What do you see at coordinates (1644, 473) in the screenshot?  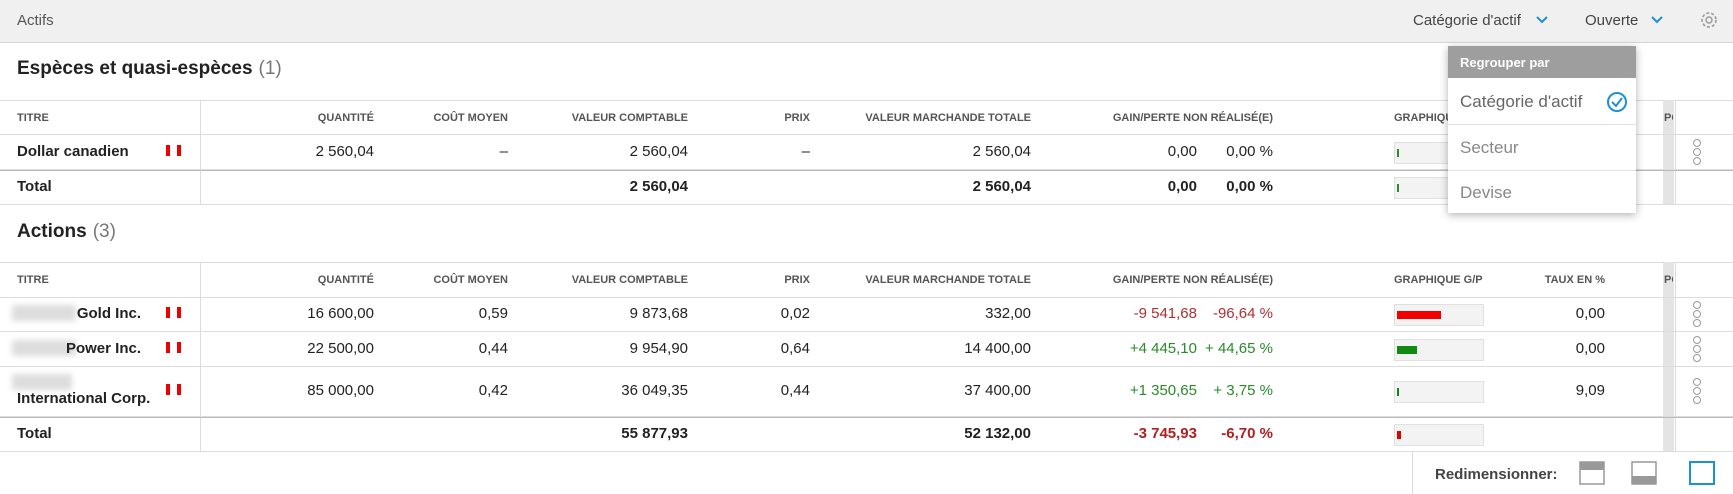 I see `resize-medium` at bounding box center [1644, 473].